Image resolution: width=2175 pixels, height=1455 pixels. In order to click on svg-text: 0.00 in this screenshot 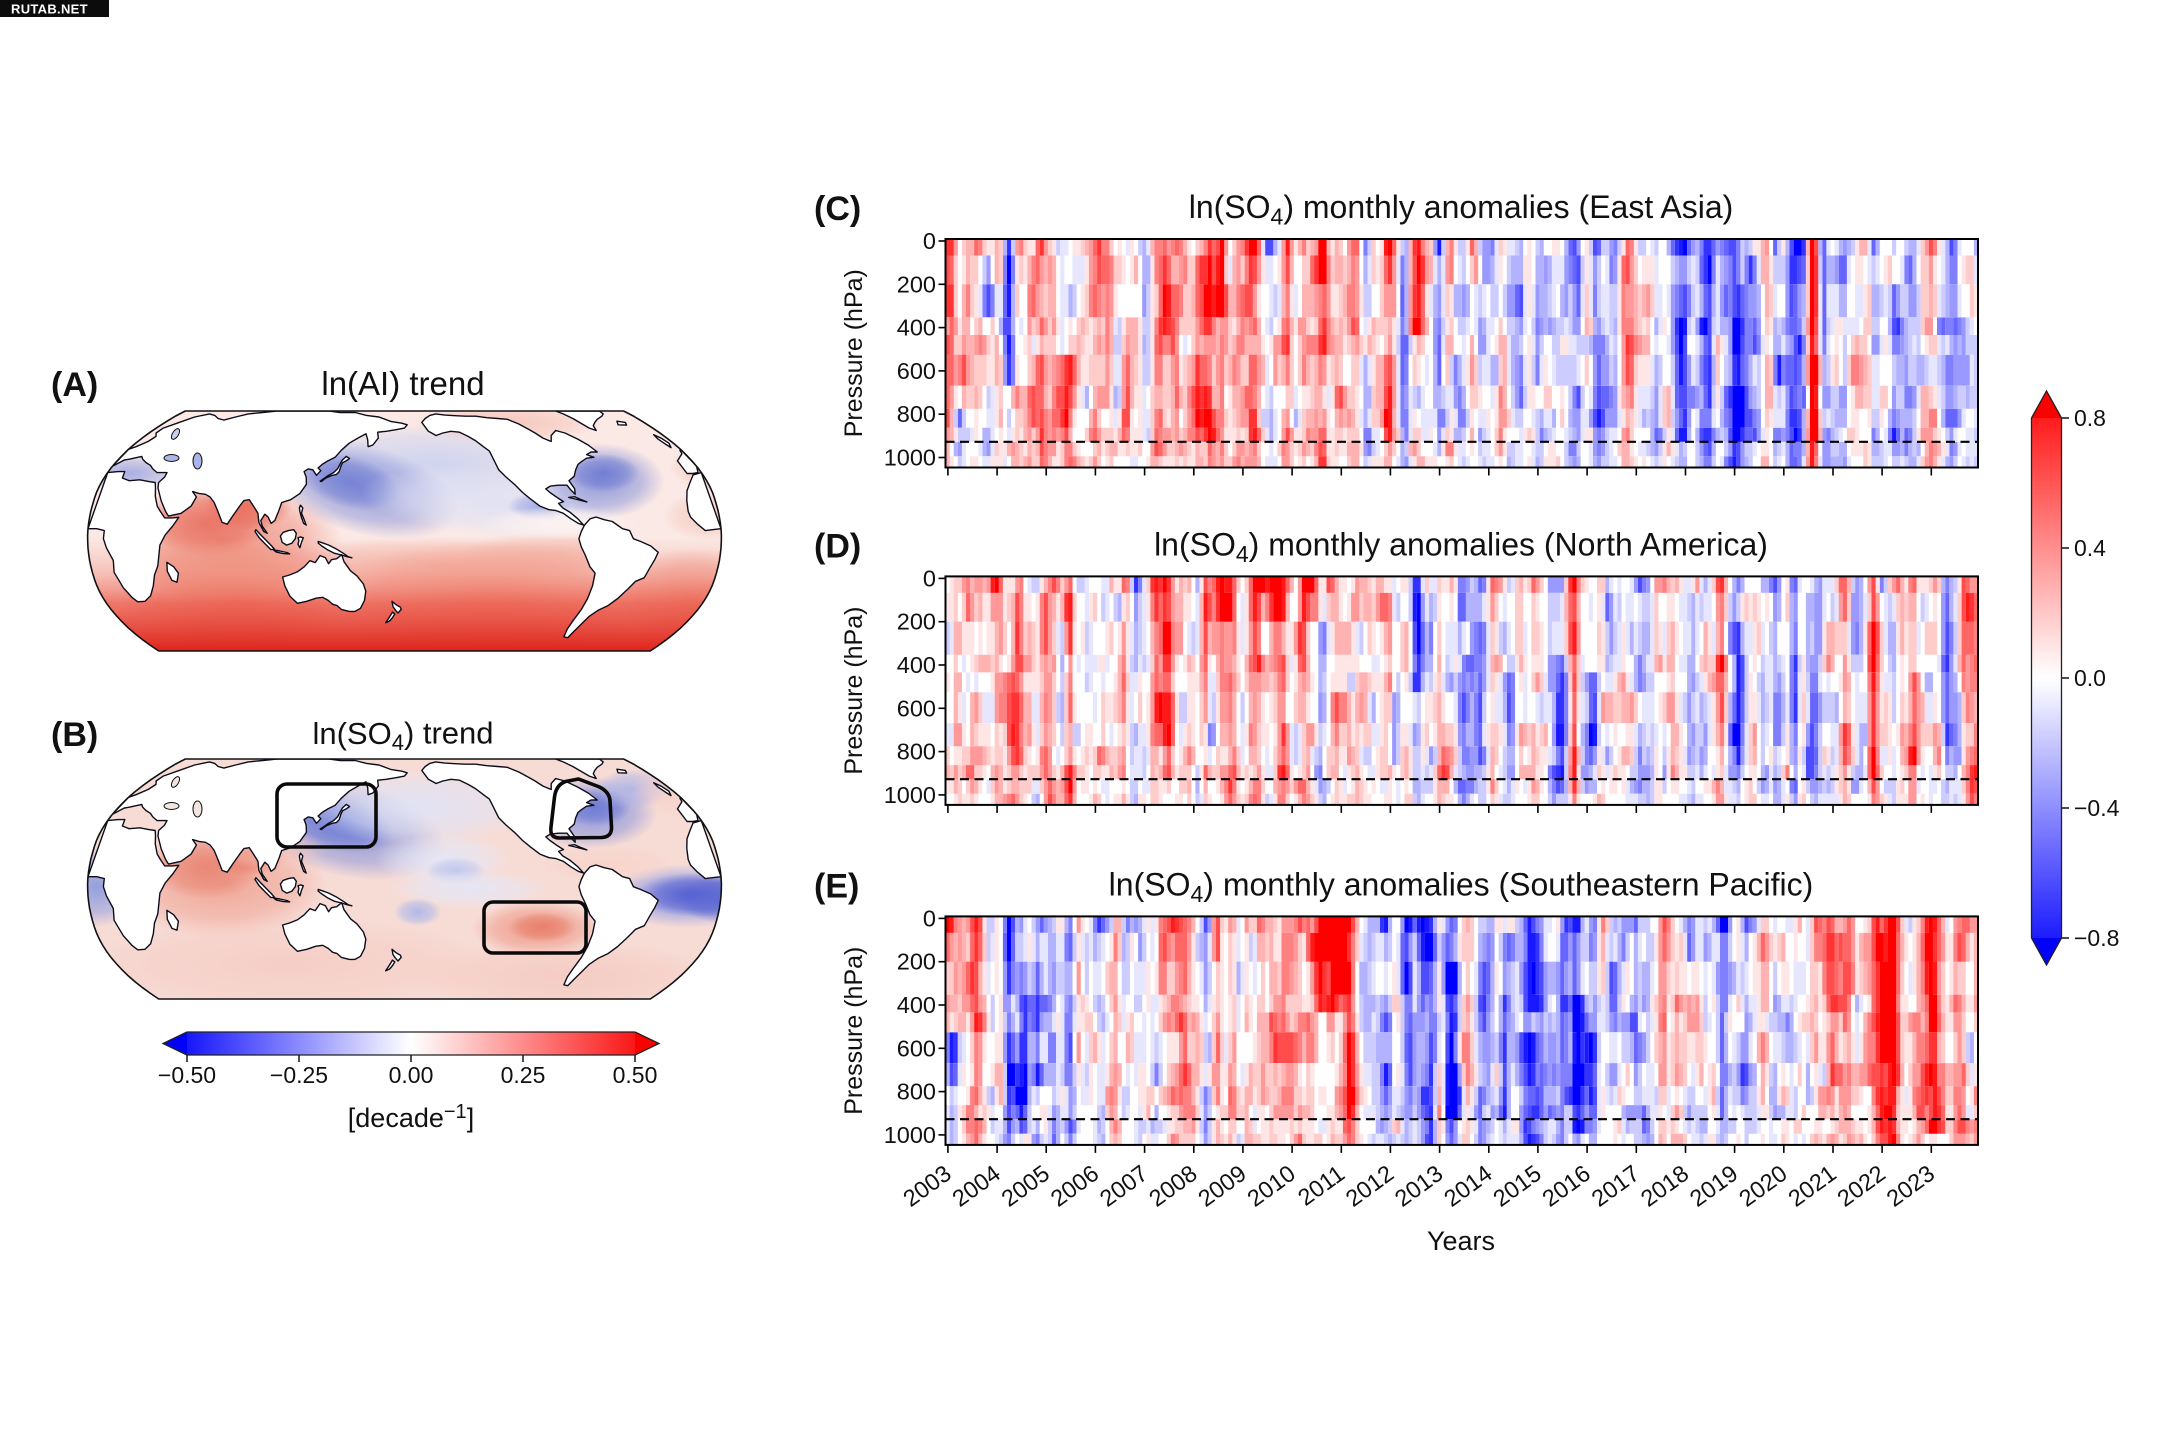, I will do `click(411, 1075)`.